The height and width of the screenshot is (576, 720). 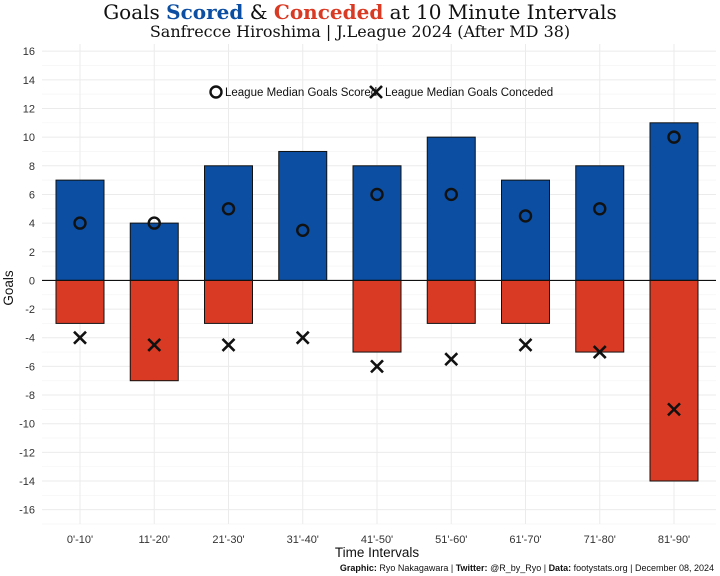 I want to click on caption-graphic-label: Graphic:, so click(x=358, y=568).